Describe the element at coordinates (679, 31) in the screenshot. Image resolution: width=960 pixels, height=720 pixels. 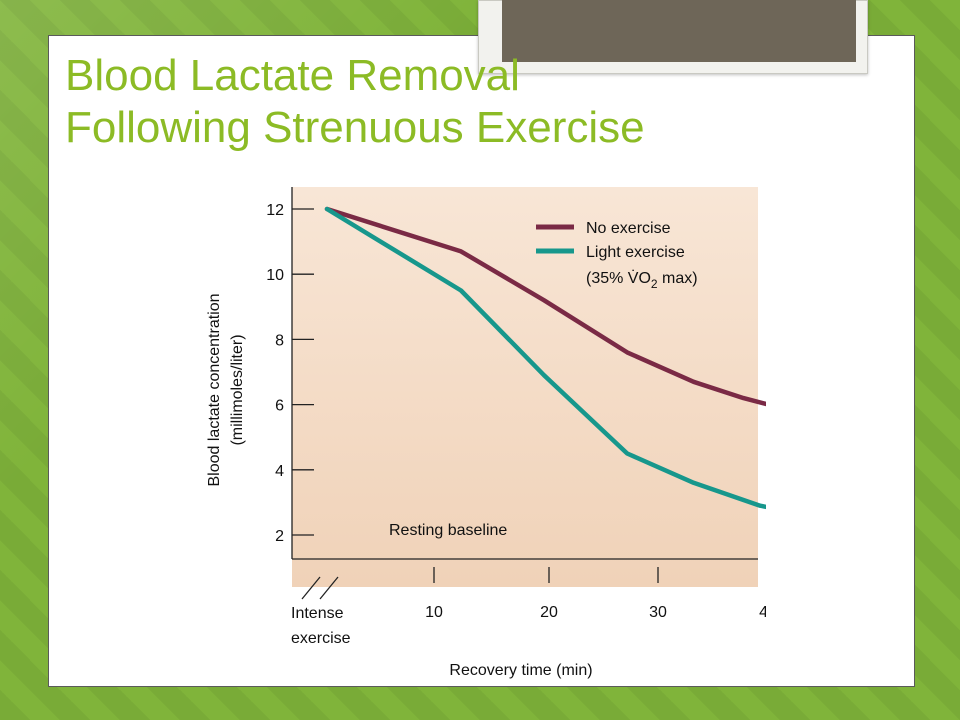
I see `decorative-header-tab-fill` at that location.